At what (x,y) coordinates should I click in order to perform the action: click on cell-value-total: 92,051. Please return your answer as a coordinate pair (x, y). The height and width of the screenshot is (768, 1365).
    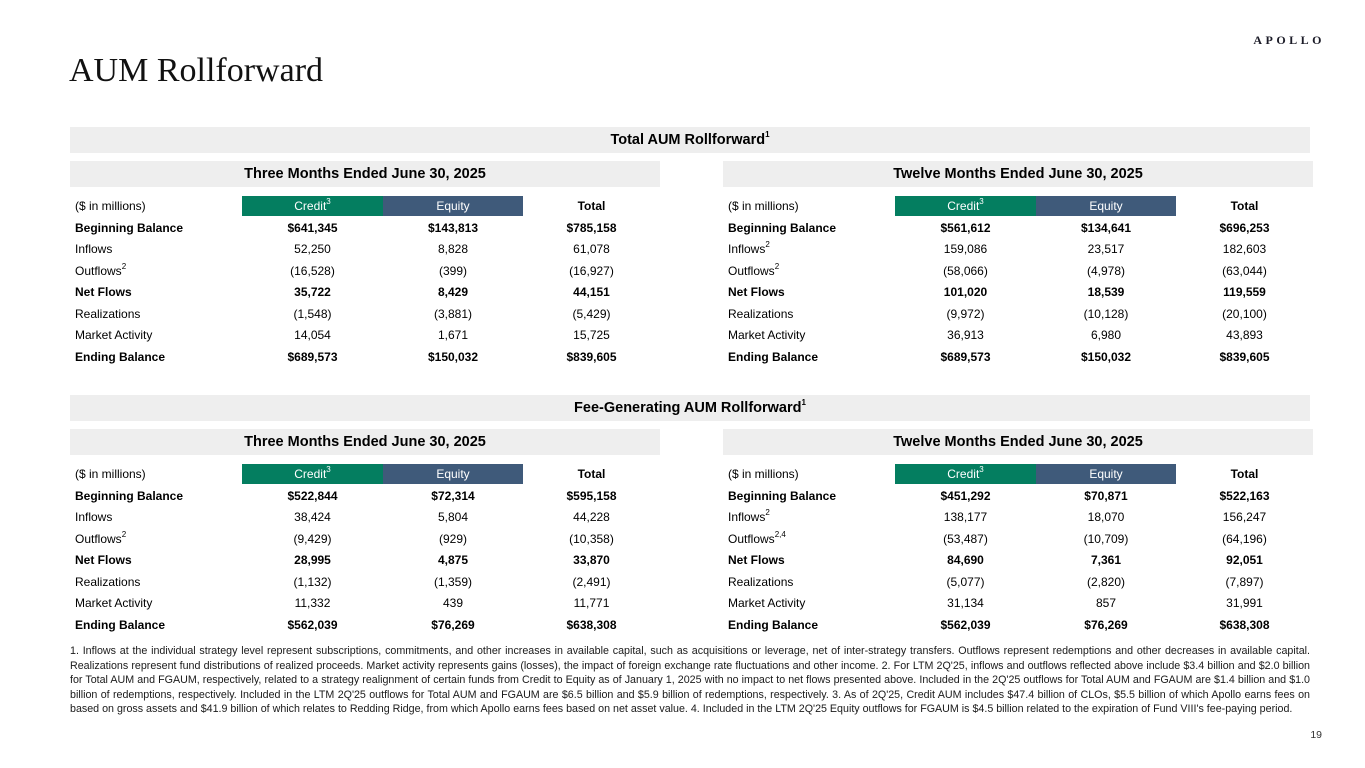
    Looking at the image, I should click on (1244, 561).